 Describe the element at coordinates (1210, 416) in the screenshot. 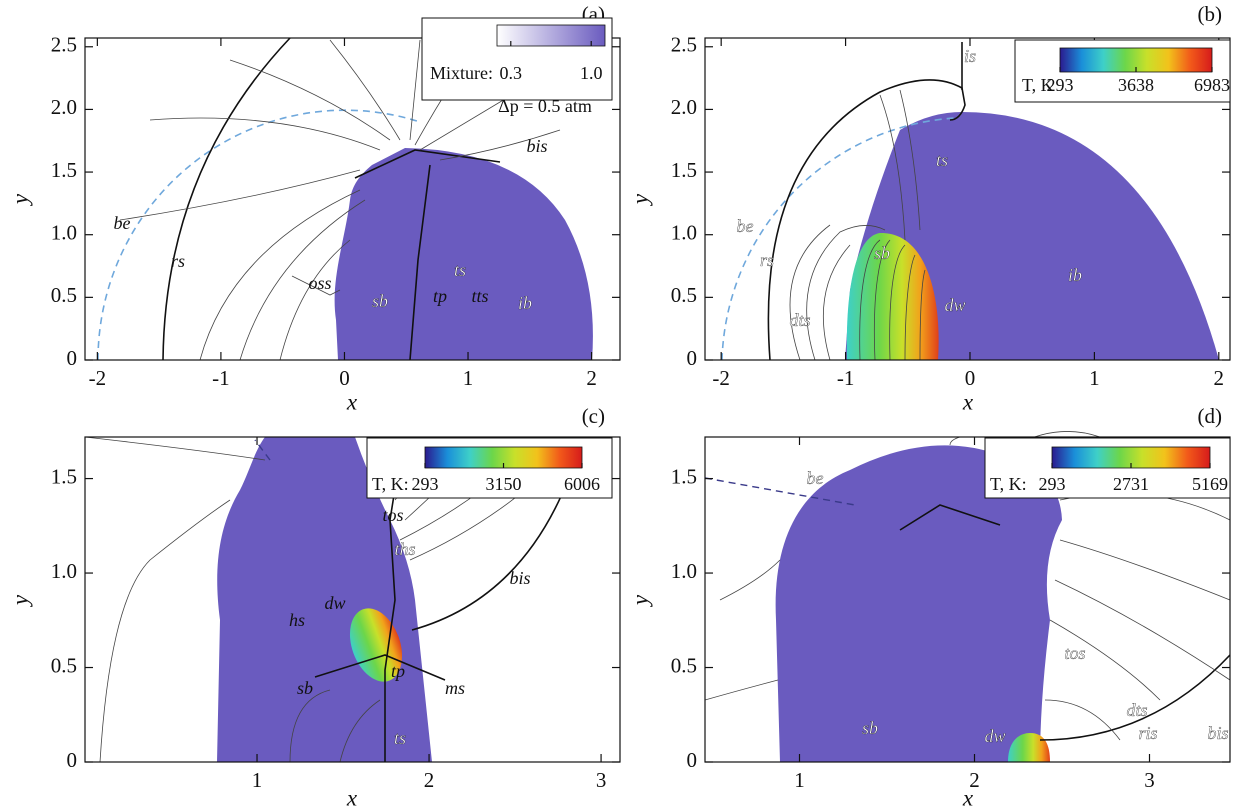

I see `panel-label: (d)` at that location.